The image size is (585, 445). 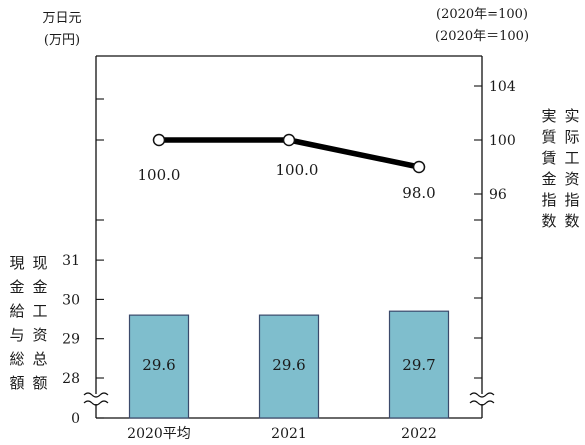 I want to click on axis-title-char: 与, so click(x=16, y=335).